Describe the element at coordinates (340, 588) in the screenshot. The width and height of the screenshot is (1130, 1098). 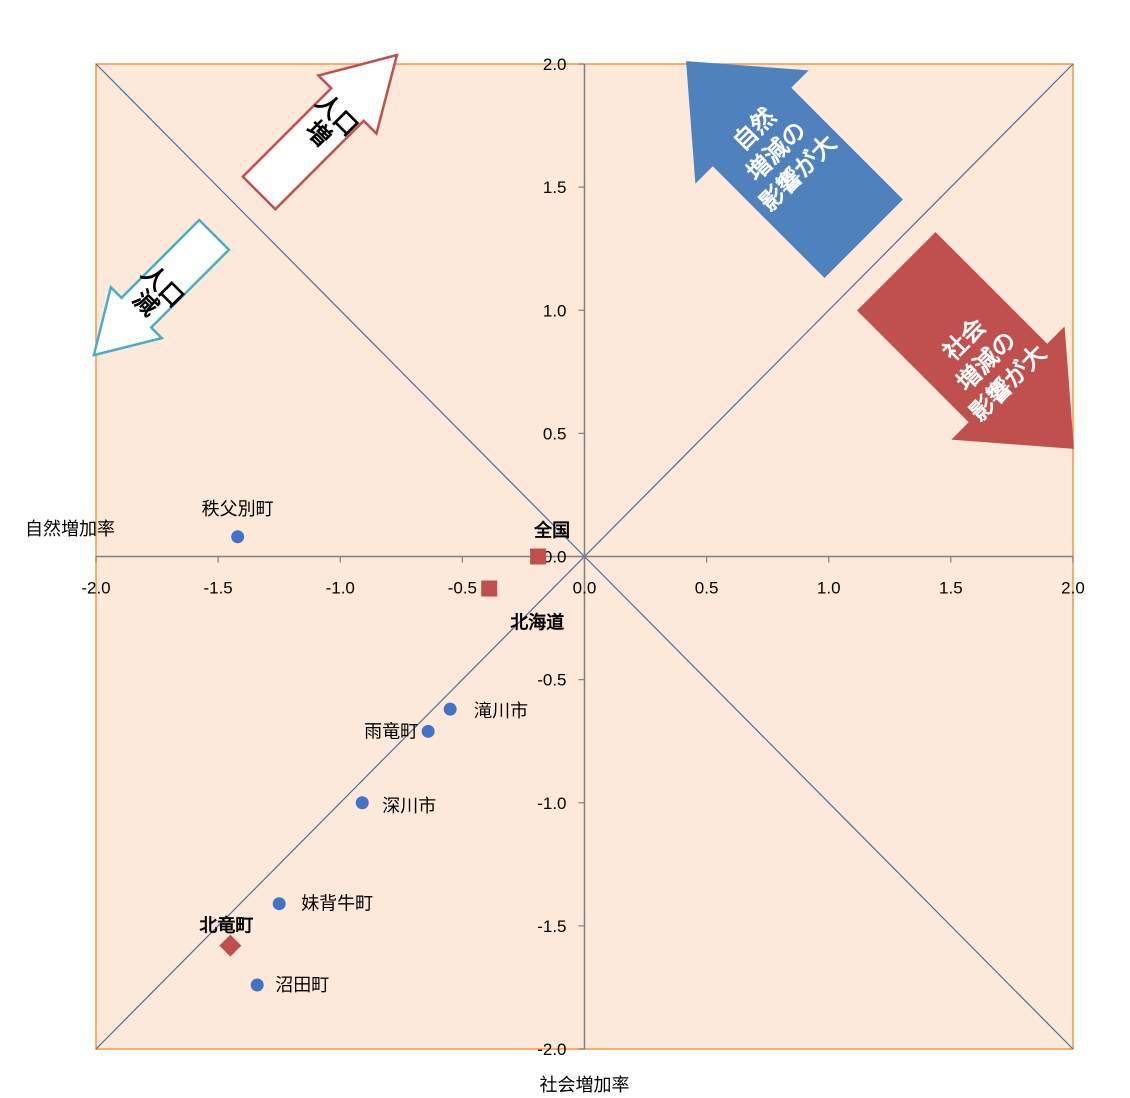
I see `x-tick-label: -1.0` at that location.